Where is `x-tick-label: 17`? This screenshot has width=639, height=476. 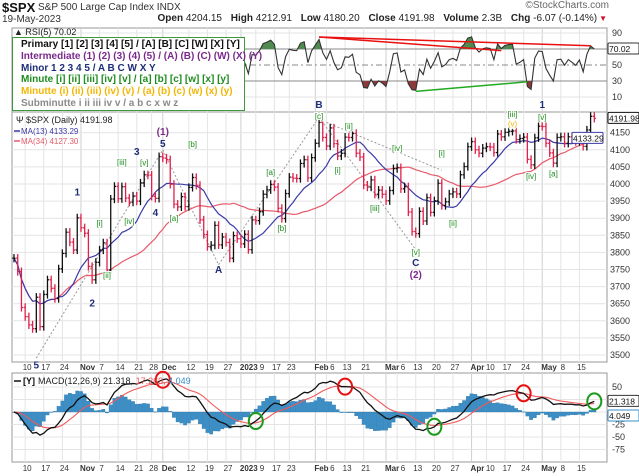 x-tick-label: 17 is located at coordinates (45, 468).